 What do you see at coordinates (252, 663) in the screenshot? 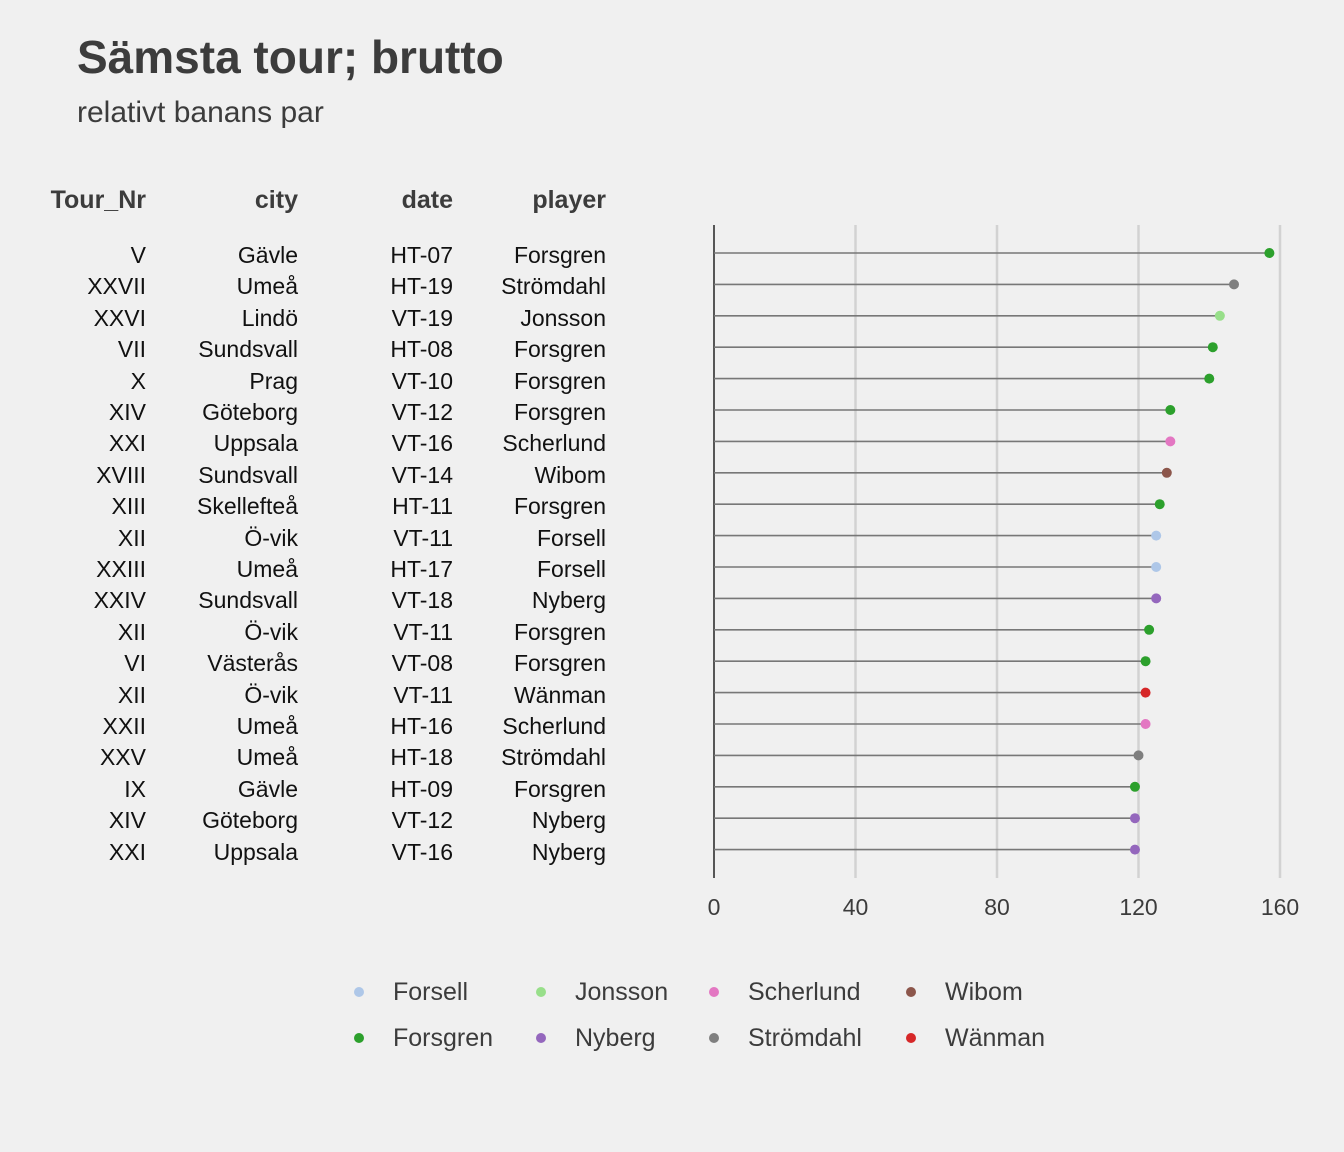
I see `cell-city: Västerås` at bounding box center [252, 663].